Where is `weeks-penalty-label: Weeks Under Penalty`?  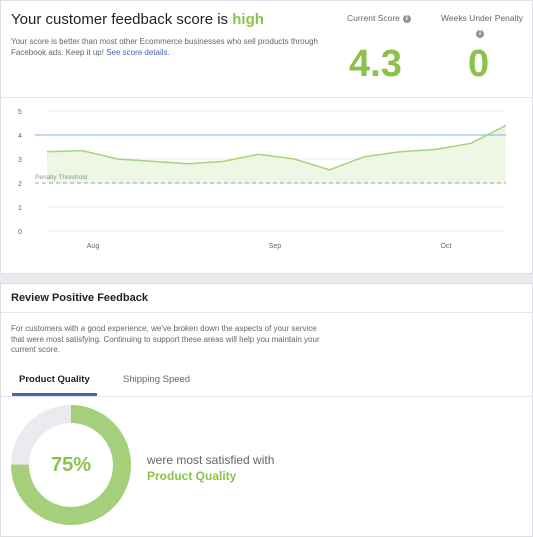
weeks-penalty-label: Weeks Under Penalty is located at coordinates (482, 18).